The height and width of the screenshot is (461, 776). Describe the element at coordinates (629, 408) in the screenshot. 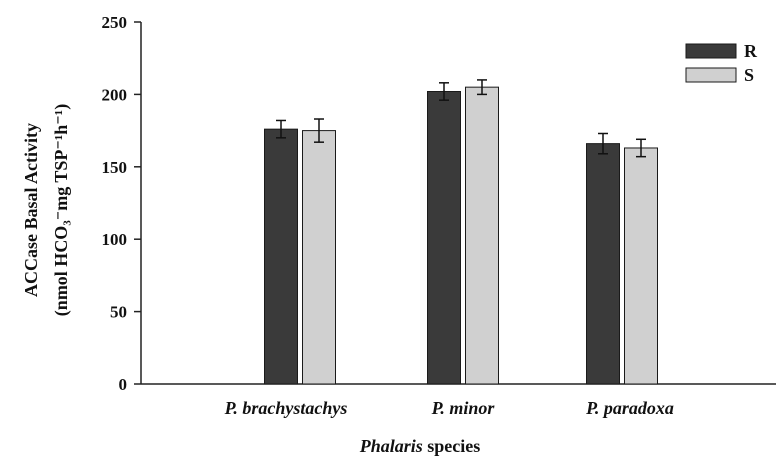

I see `x-category-label: P. paradoxa` at that location.